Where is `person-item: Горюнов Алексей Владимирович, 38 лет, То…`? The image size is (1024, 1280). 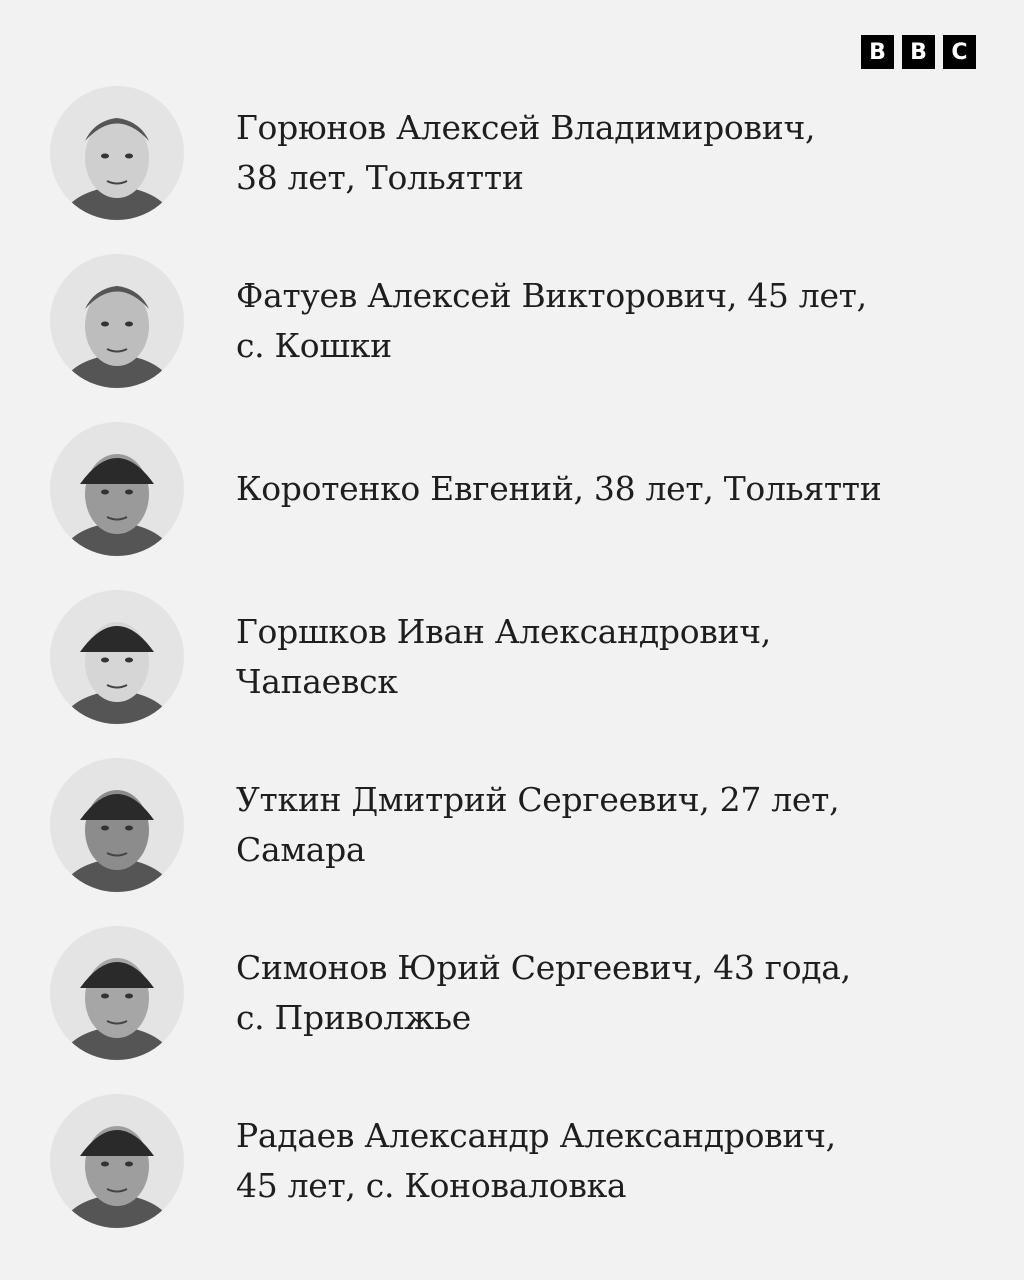 person-item: Горюнов Алексей Владимирович, 38 лет, То… is located at coordinates (520, 153).